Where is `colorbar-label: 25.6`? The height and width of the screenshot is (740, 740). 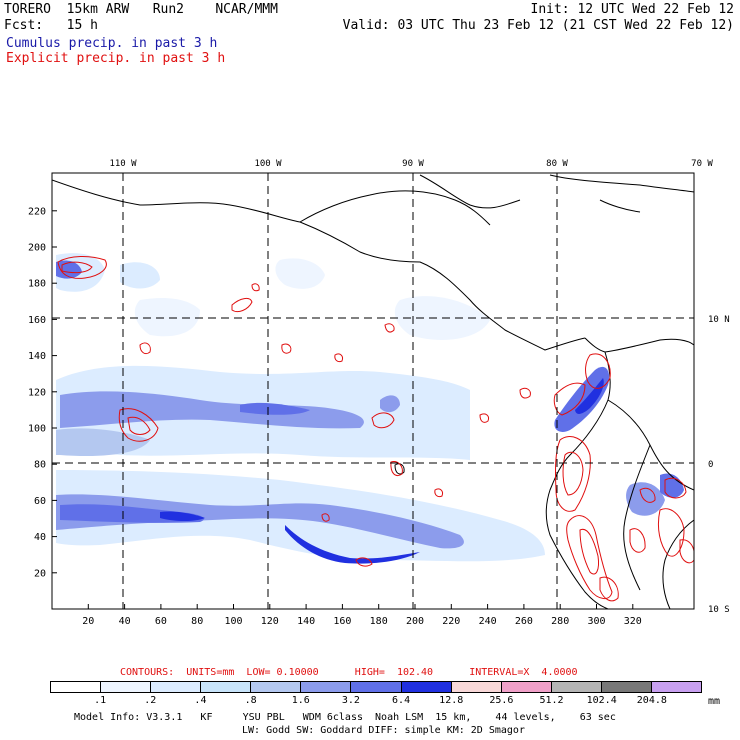
colorbar-label: 25.6 is located at coordinates (501, 700).